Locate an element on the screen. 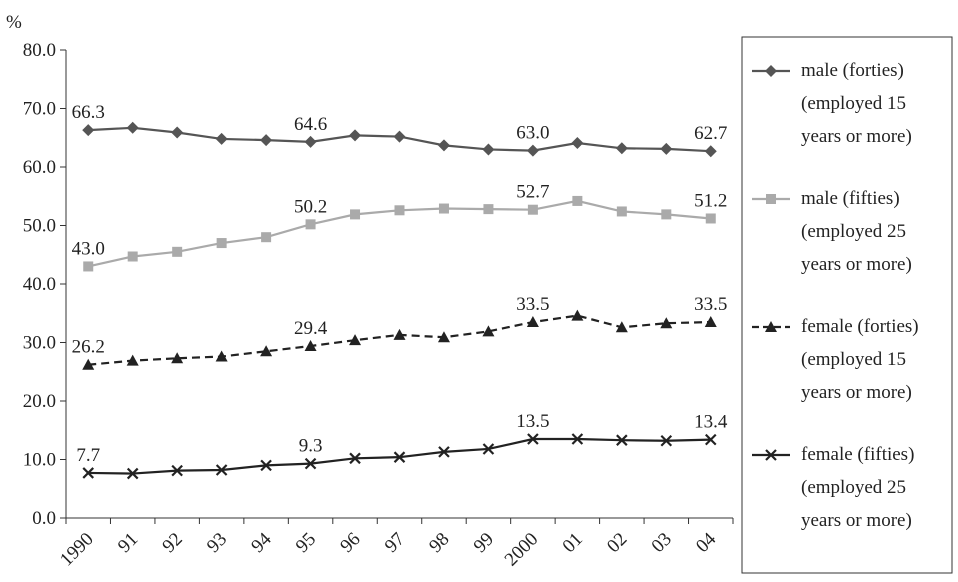 This screenshot has height=582, width=958. series-2-data-label: 51.2 is located at coordinates (710, 200).